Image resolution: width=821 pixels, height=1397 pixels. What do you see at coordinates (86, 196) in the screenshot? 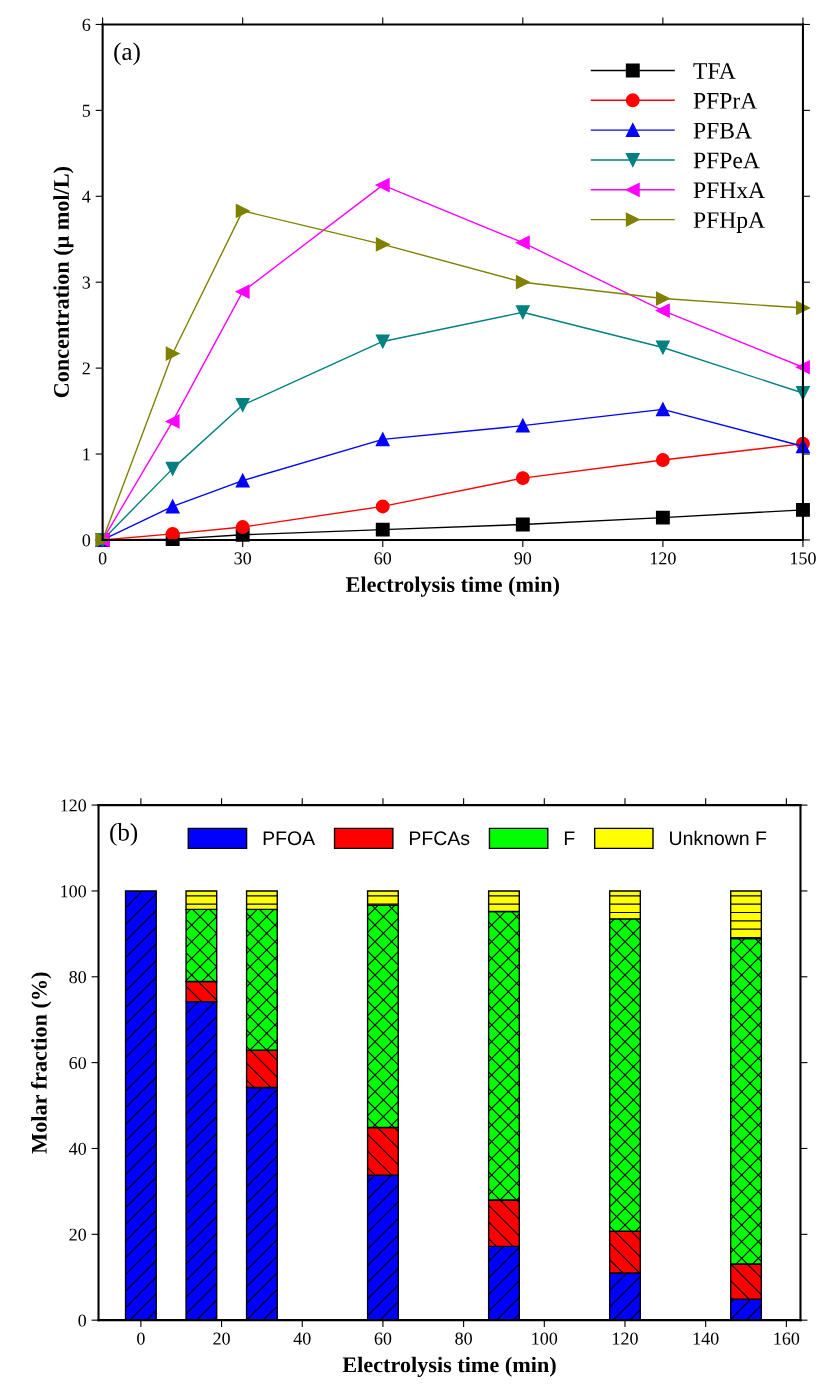
I see `y-tick-label: 4` at bounding box center [86, 196].